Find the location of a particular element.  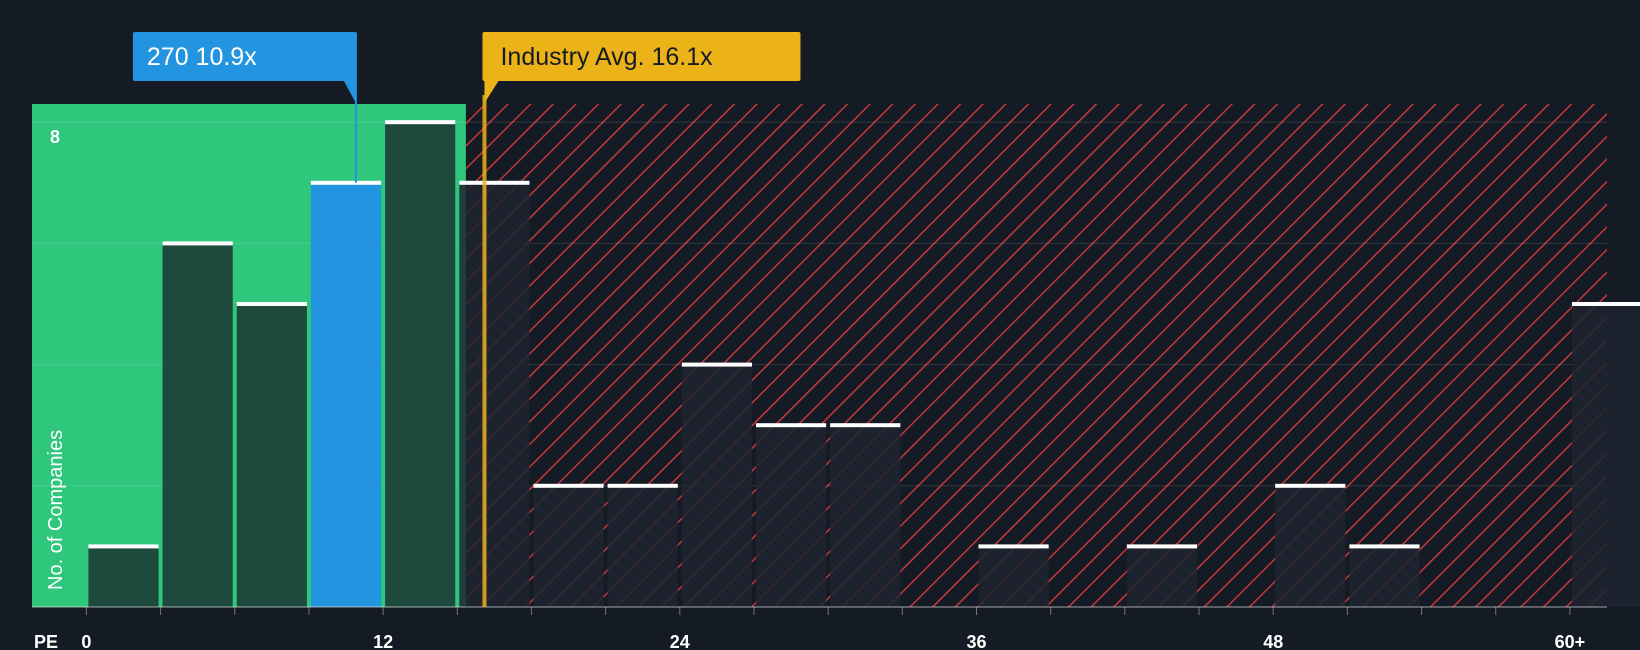

markers is located at coordinates (421, 343).